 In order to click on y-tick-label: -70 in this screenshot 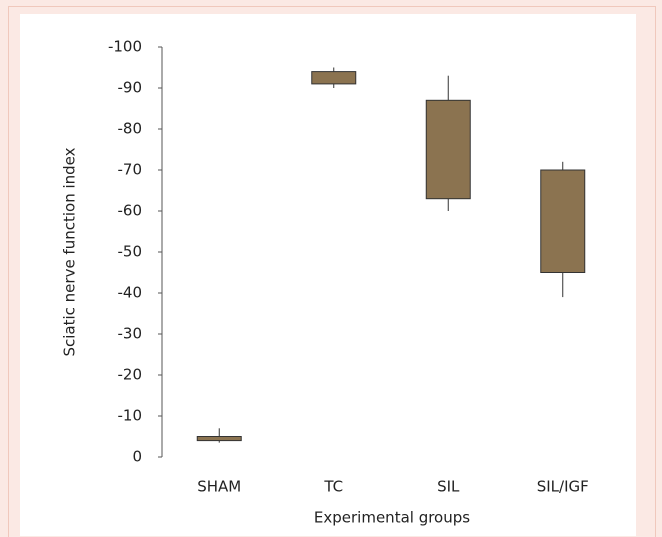, I will do `click(130, 170)`.